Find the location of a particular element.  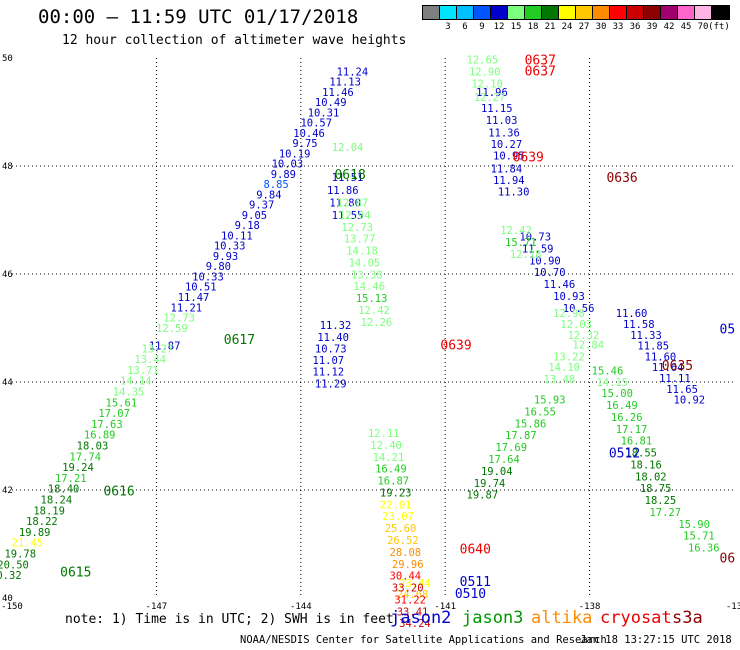

swh-value-jason2: 11.47 is located at coordinates (194, 298).